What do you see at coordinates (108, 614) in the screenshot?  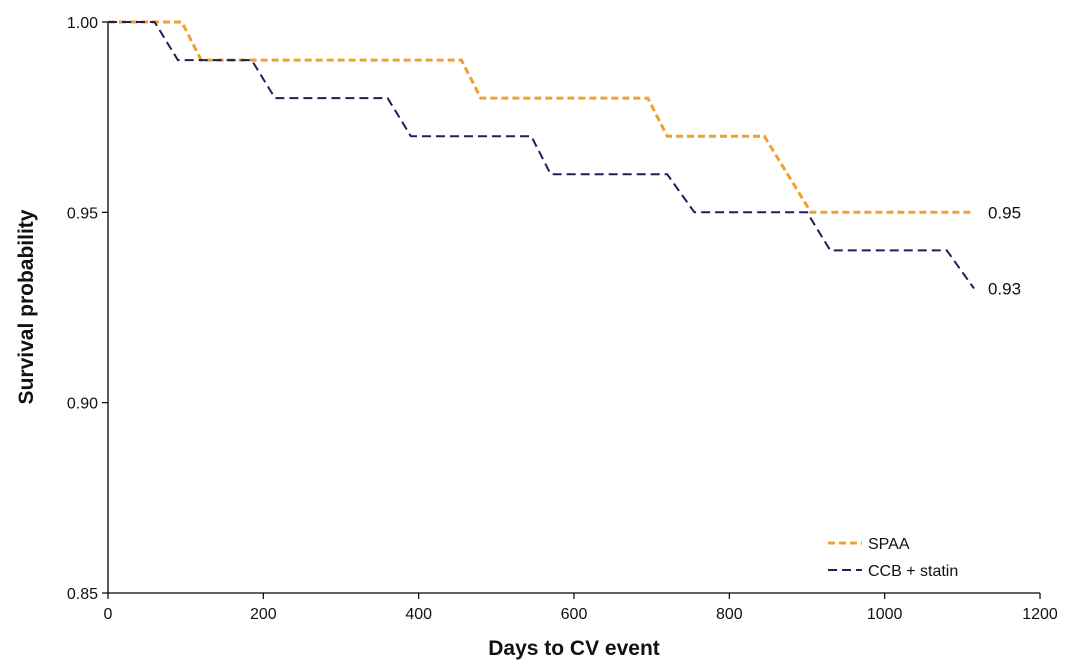 I see `x-tick-label: 0` at bounding box center [108, 614].